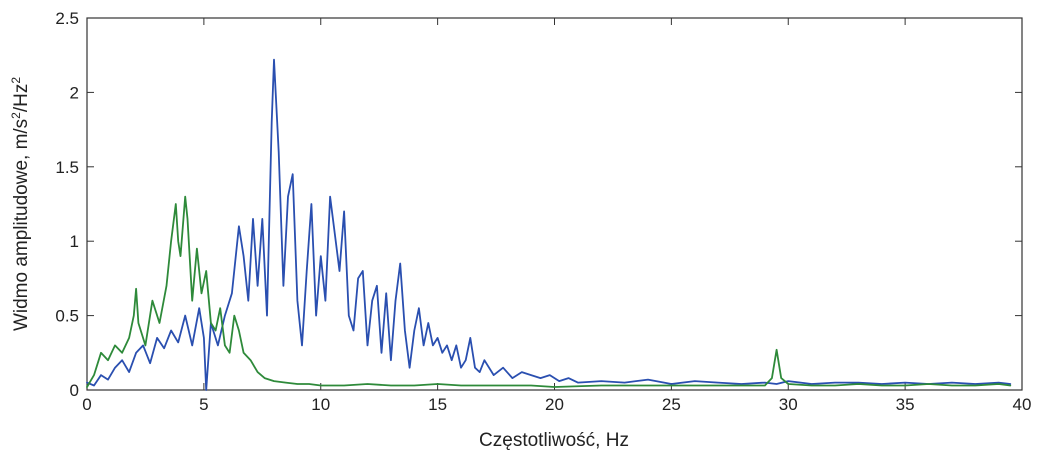  What do you see at coordinates (74, 390) in the screenshot?
I see `y-tick-label: 0` at bounding box center [74, 390].